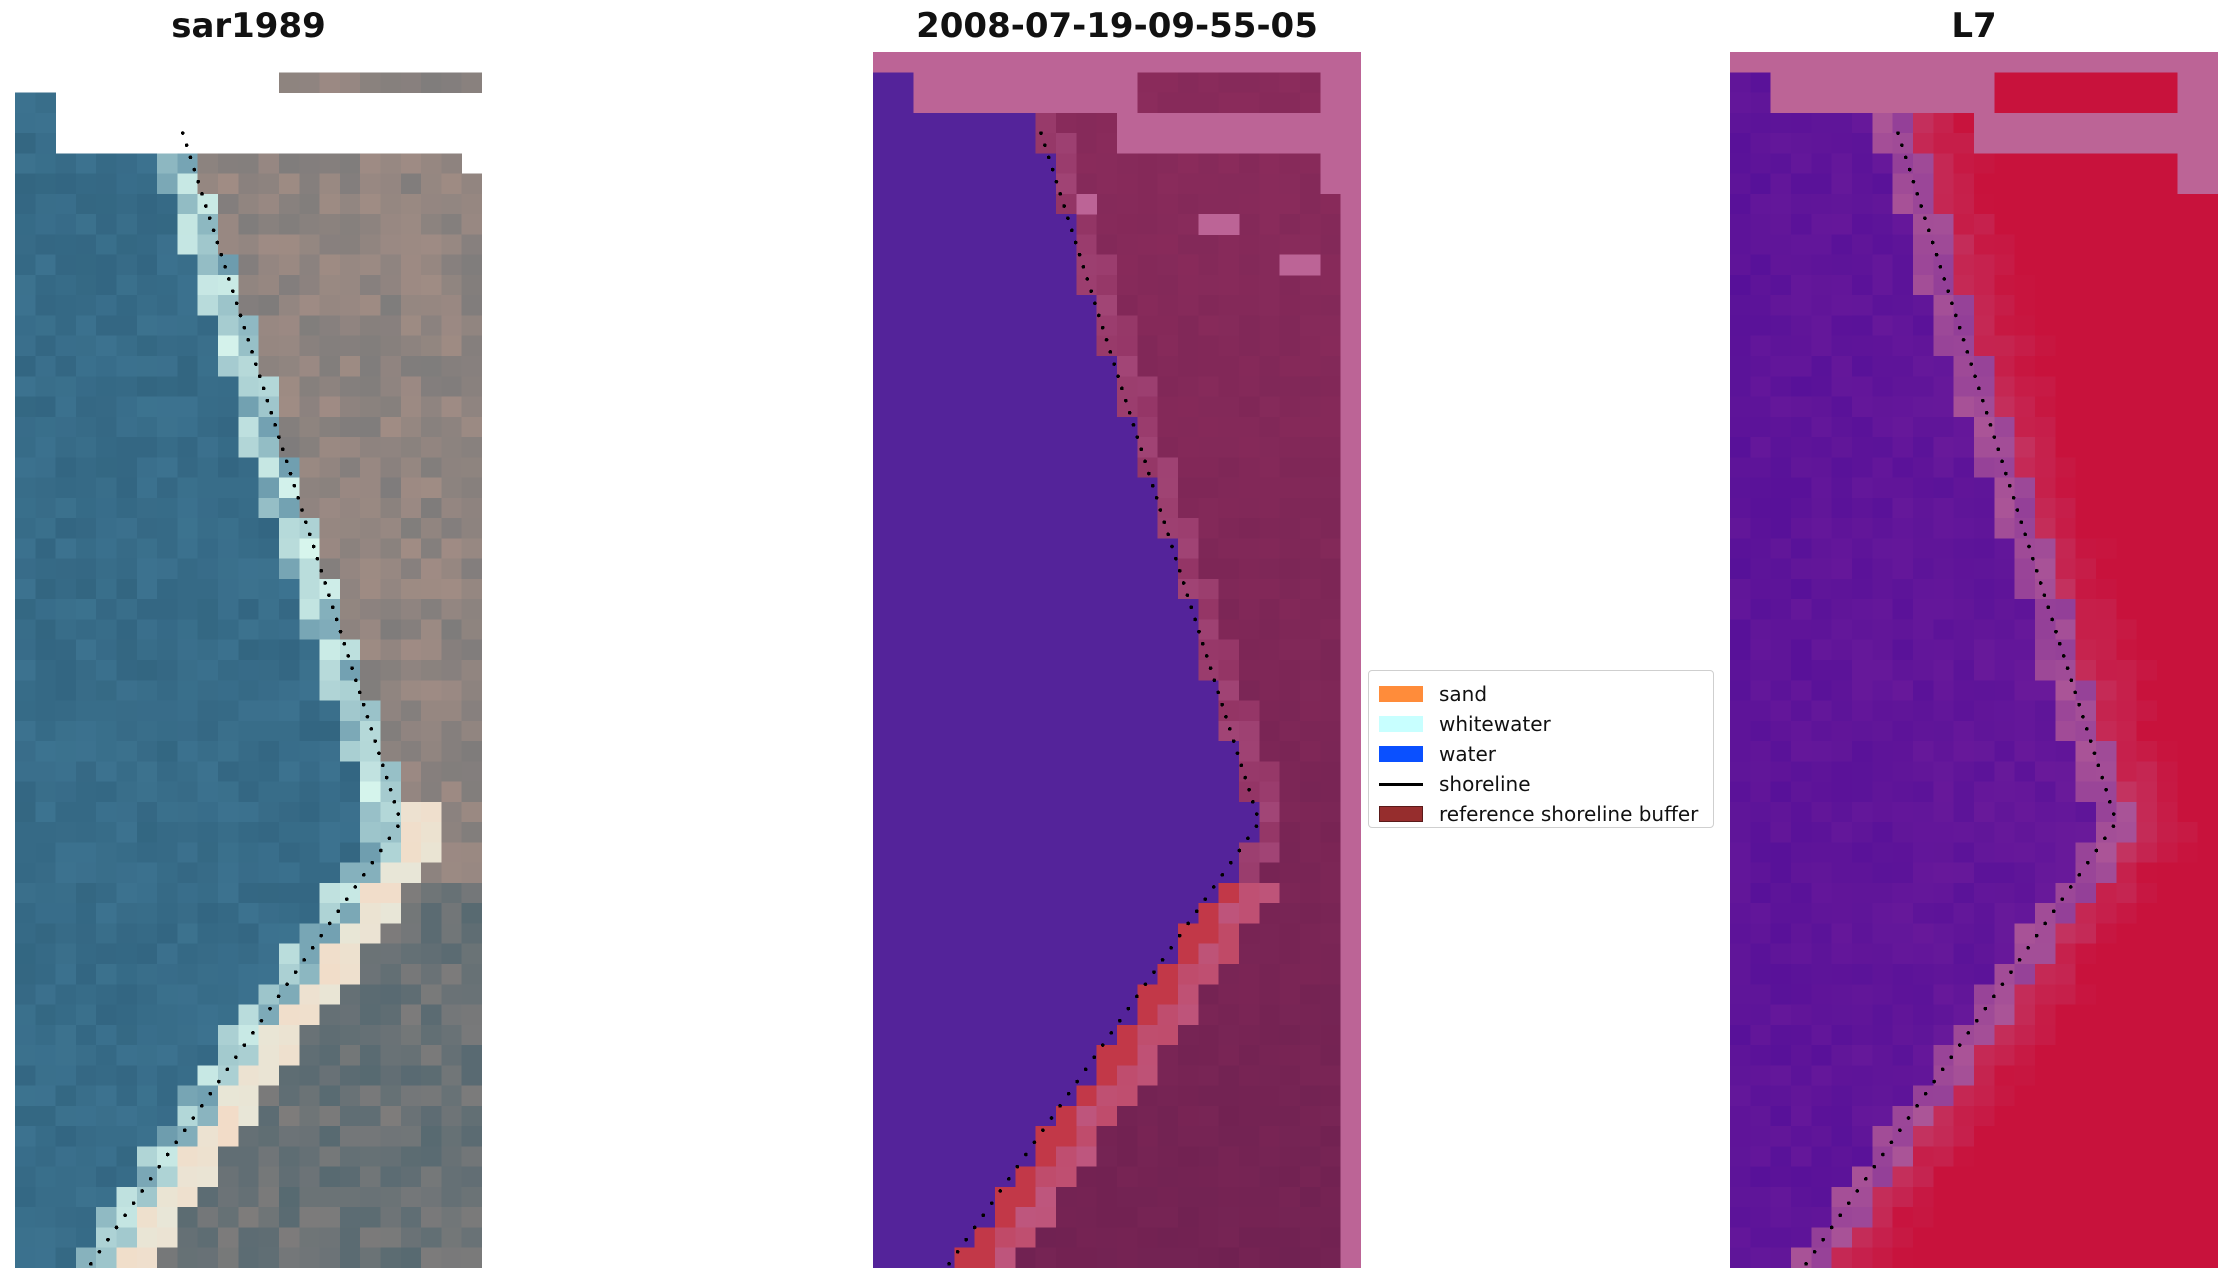  Describe the element at coordinates (1541, 784) in the screenshot. I see `legend-item-shoreline: shoreline` at that location.